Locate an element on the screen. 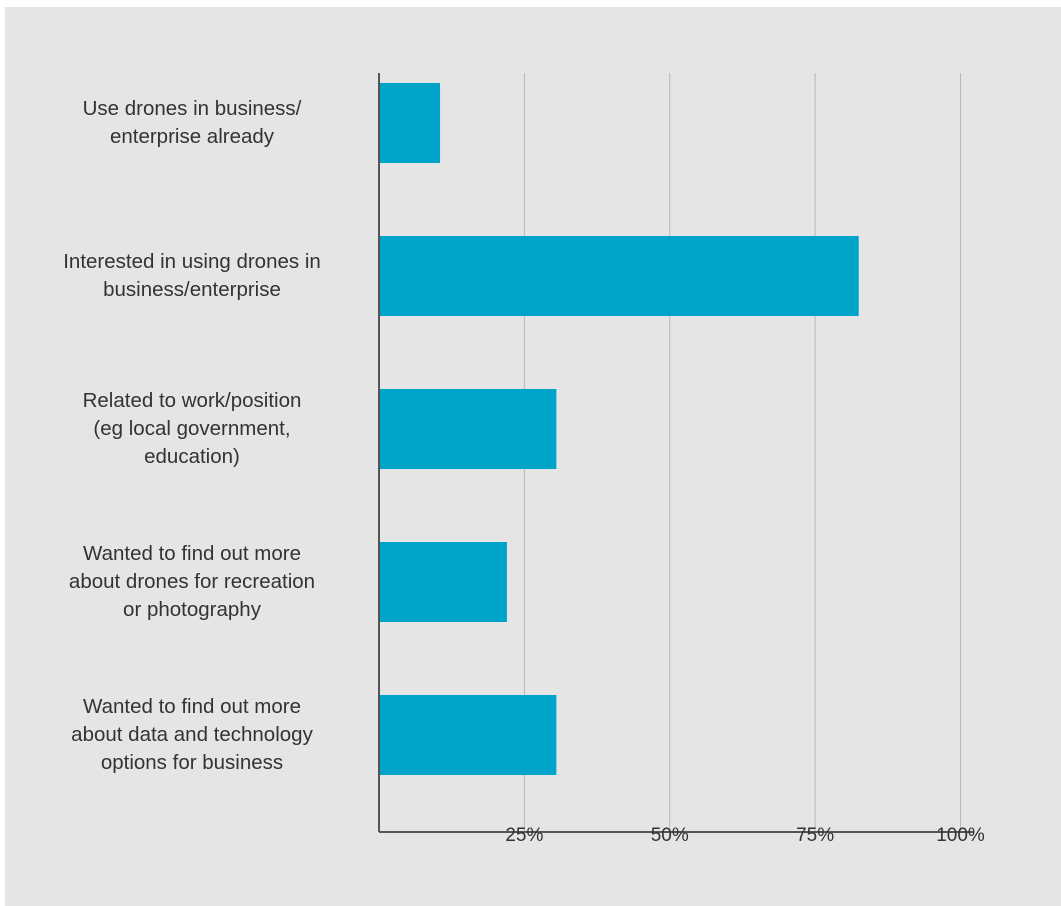 The height and width of the screenshot is (906, 1061). x-tick-label-50: 50% is located at coordinates (669, 835).